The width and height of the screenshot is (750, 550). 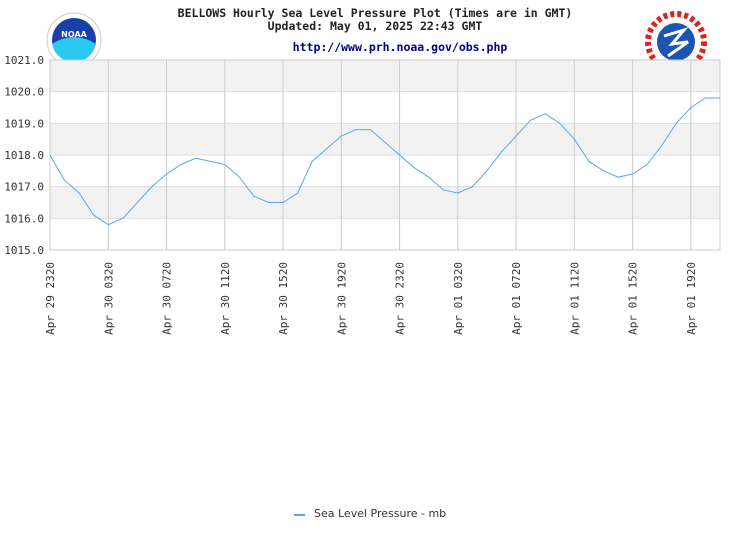 I want to click on y-tick-label: 1018.0, so click(x=24, y=155).